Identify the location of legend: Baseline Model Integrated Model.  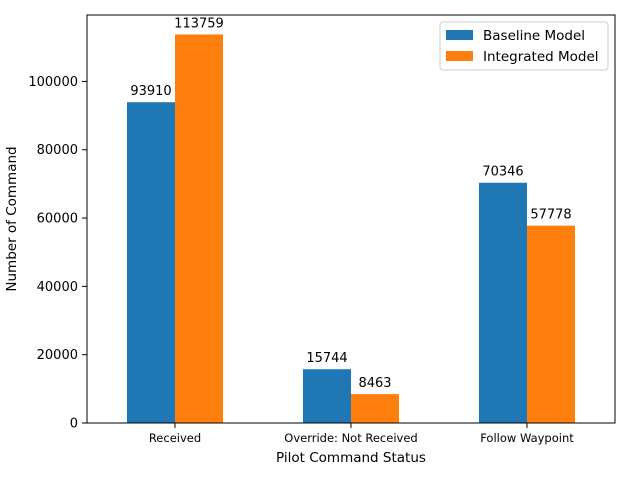
(524, 46).